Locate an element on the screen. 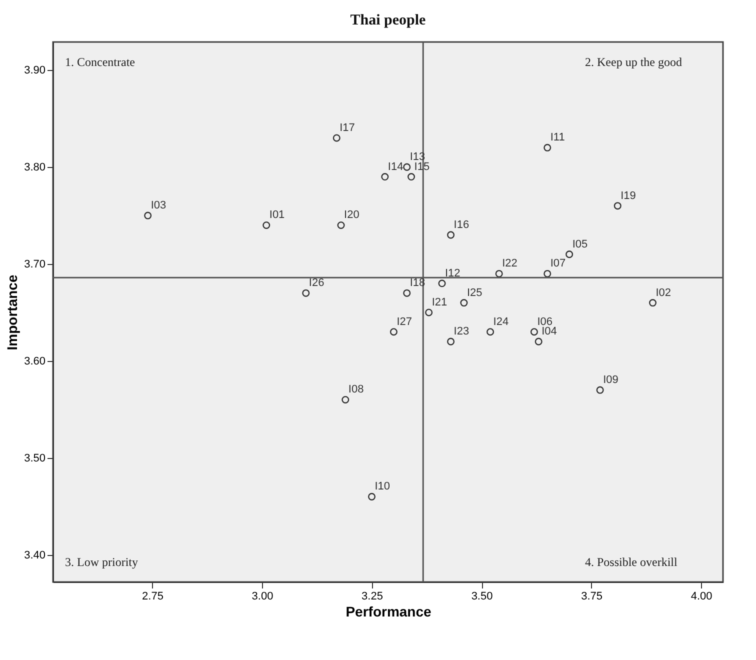 The height and width of the screenshot is (660, 756). x-tick-label: 3.50 is located at coordinates (482, 596).